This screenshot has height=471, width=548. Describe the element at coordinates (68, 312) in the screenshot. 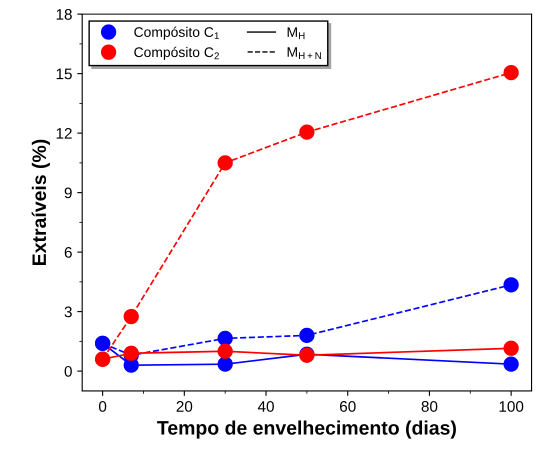

I see `y-tick-label: 3` at that location.